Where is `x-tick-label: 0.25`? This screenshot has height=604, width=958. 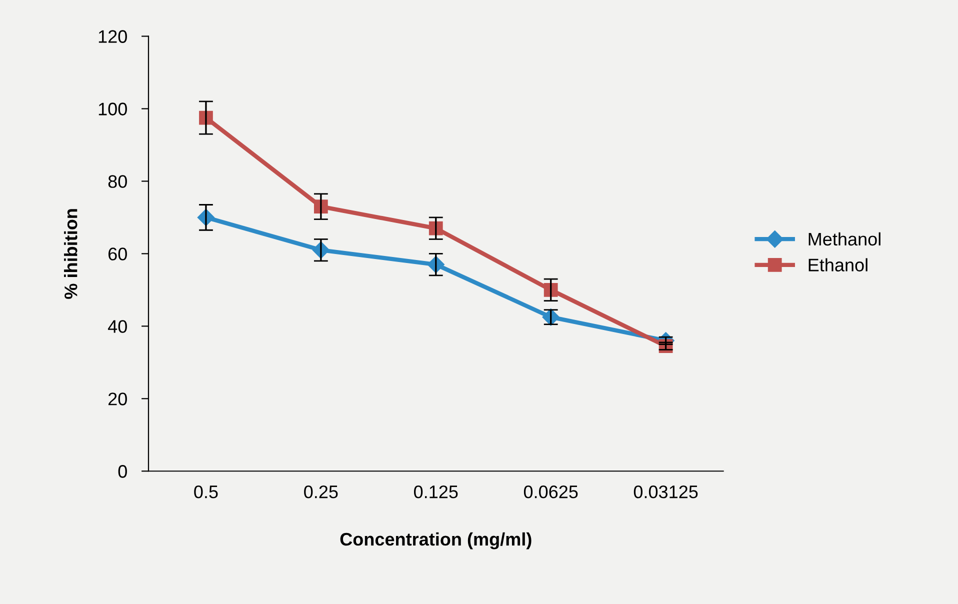
x-tick-label: 0.25 is located at coordinates (321, 491).